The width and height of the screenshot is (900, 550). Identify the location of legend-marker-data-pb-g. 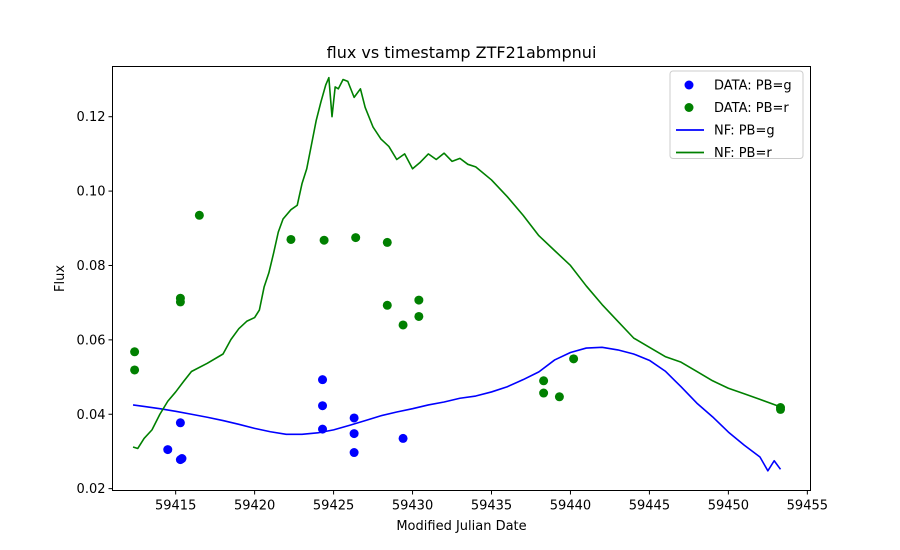
(689, 85).